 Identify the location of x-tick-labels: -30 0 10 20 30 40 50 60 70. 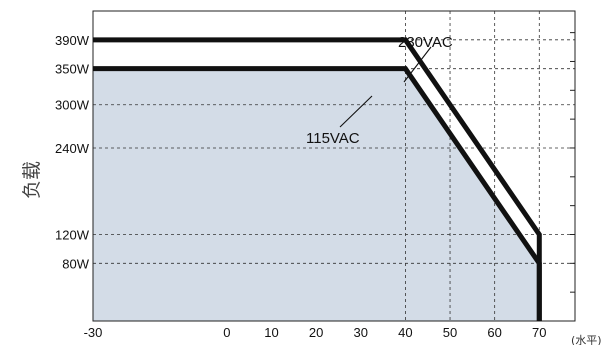
(315, 332).